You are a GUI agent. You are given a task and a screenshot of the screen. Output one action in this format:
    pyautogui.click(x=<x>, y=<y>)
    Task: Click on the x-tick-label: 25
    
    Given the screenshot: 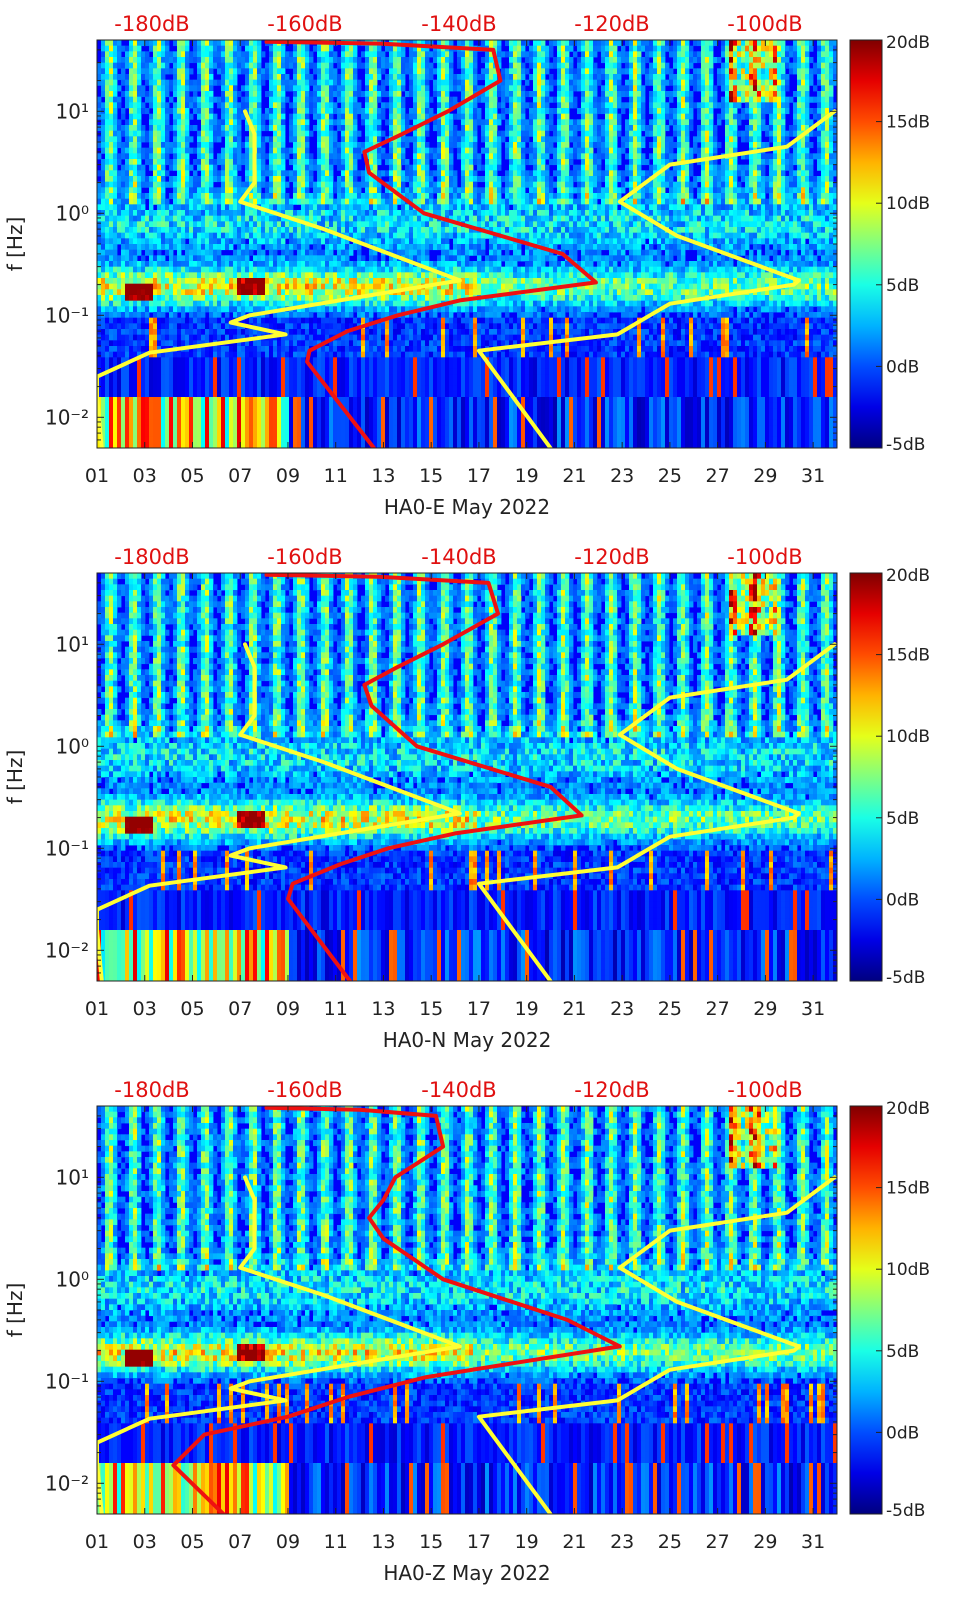 What is the action you would take?
    pyautogui.click(x=670, y=476)
    